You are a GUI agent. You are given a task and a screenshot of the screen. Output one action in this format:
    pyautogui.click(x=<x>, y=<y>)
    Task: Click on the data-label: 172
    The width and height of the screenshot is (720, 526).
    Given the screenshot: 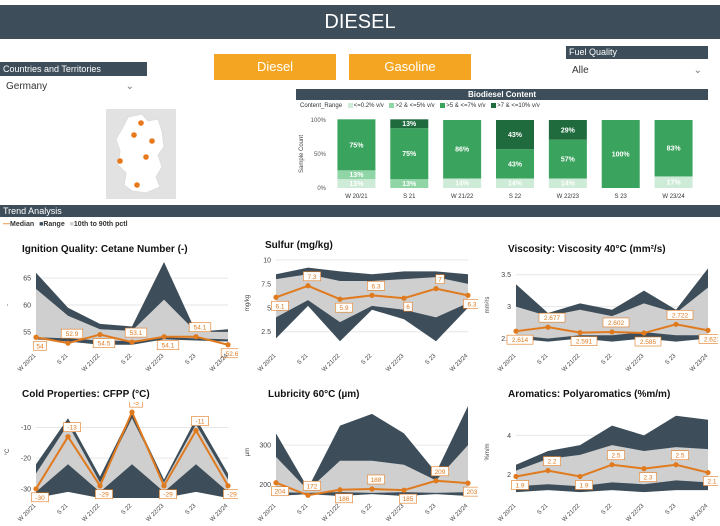 What is the action you would take?
    pyautogui.click(x=312, y=486)
    